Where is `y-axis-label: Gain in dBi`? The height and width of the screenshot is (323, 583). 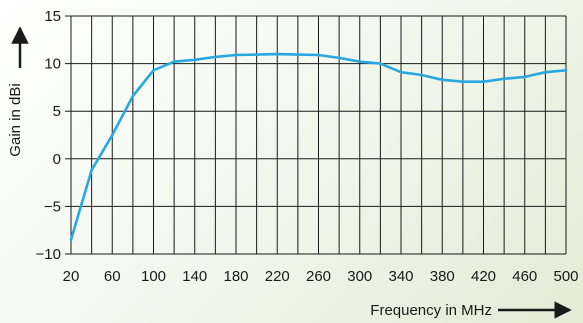
y-axis-label: Gain in dBi is located at coordinates (15, 119).